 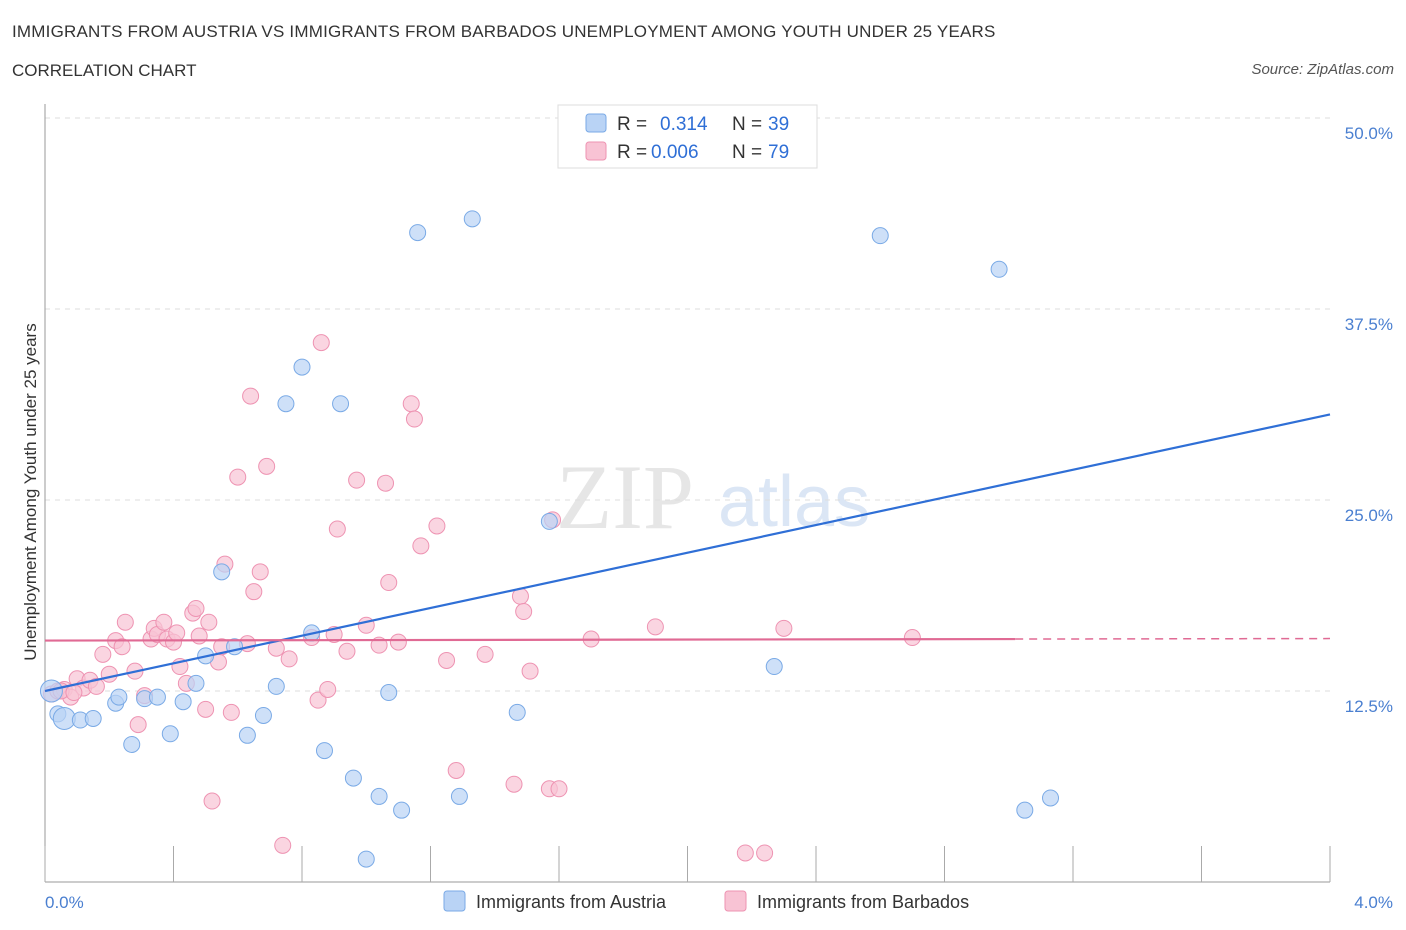 What do you see at coordinates (684, 124) in the screenshot?
I see `legend-austria-r-value: 0.314` at bounding box center [684, 124].